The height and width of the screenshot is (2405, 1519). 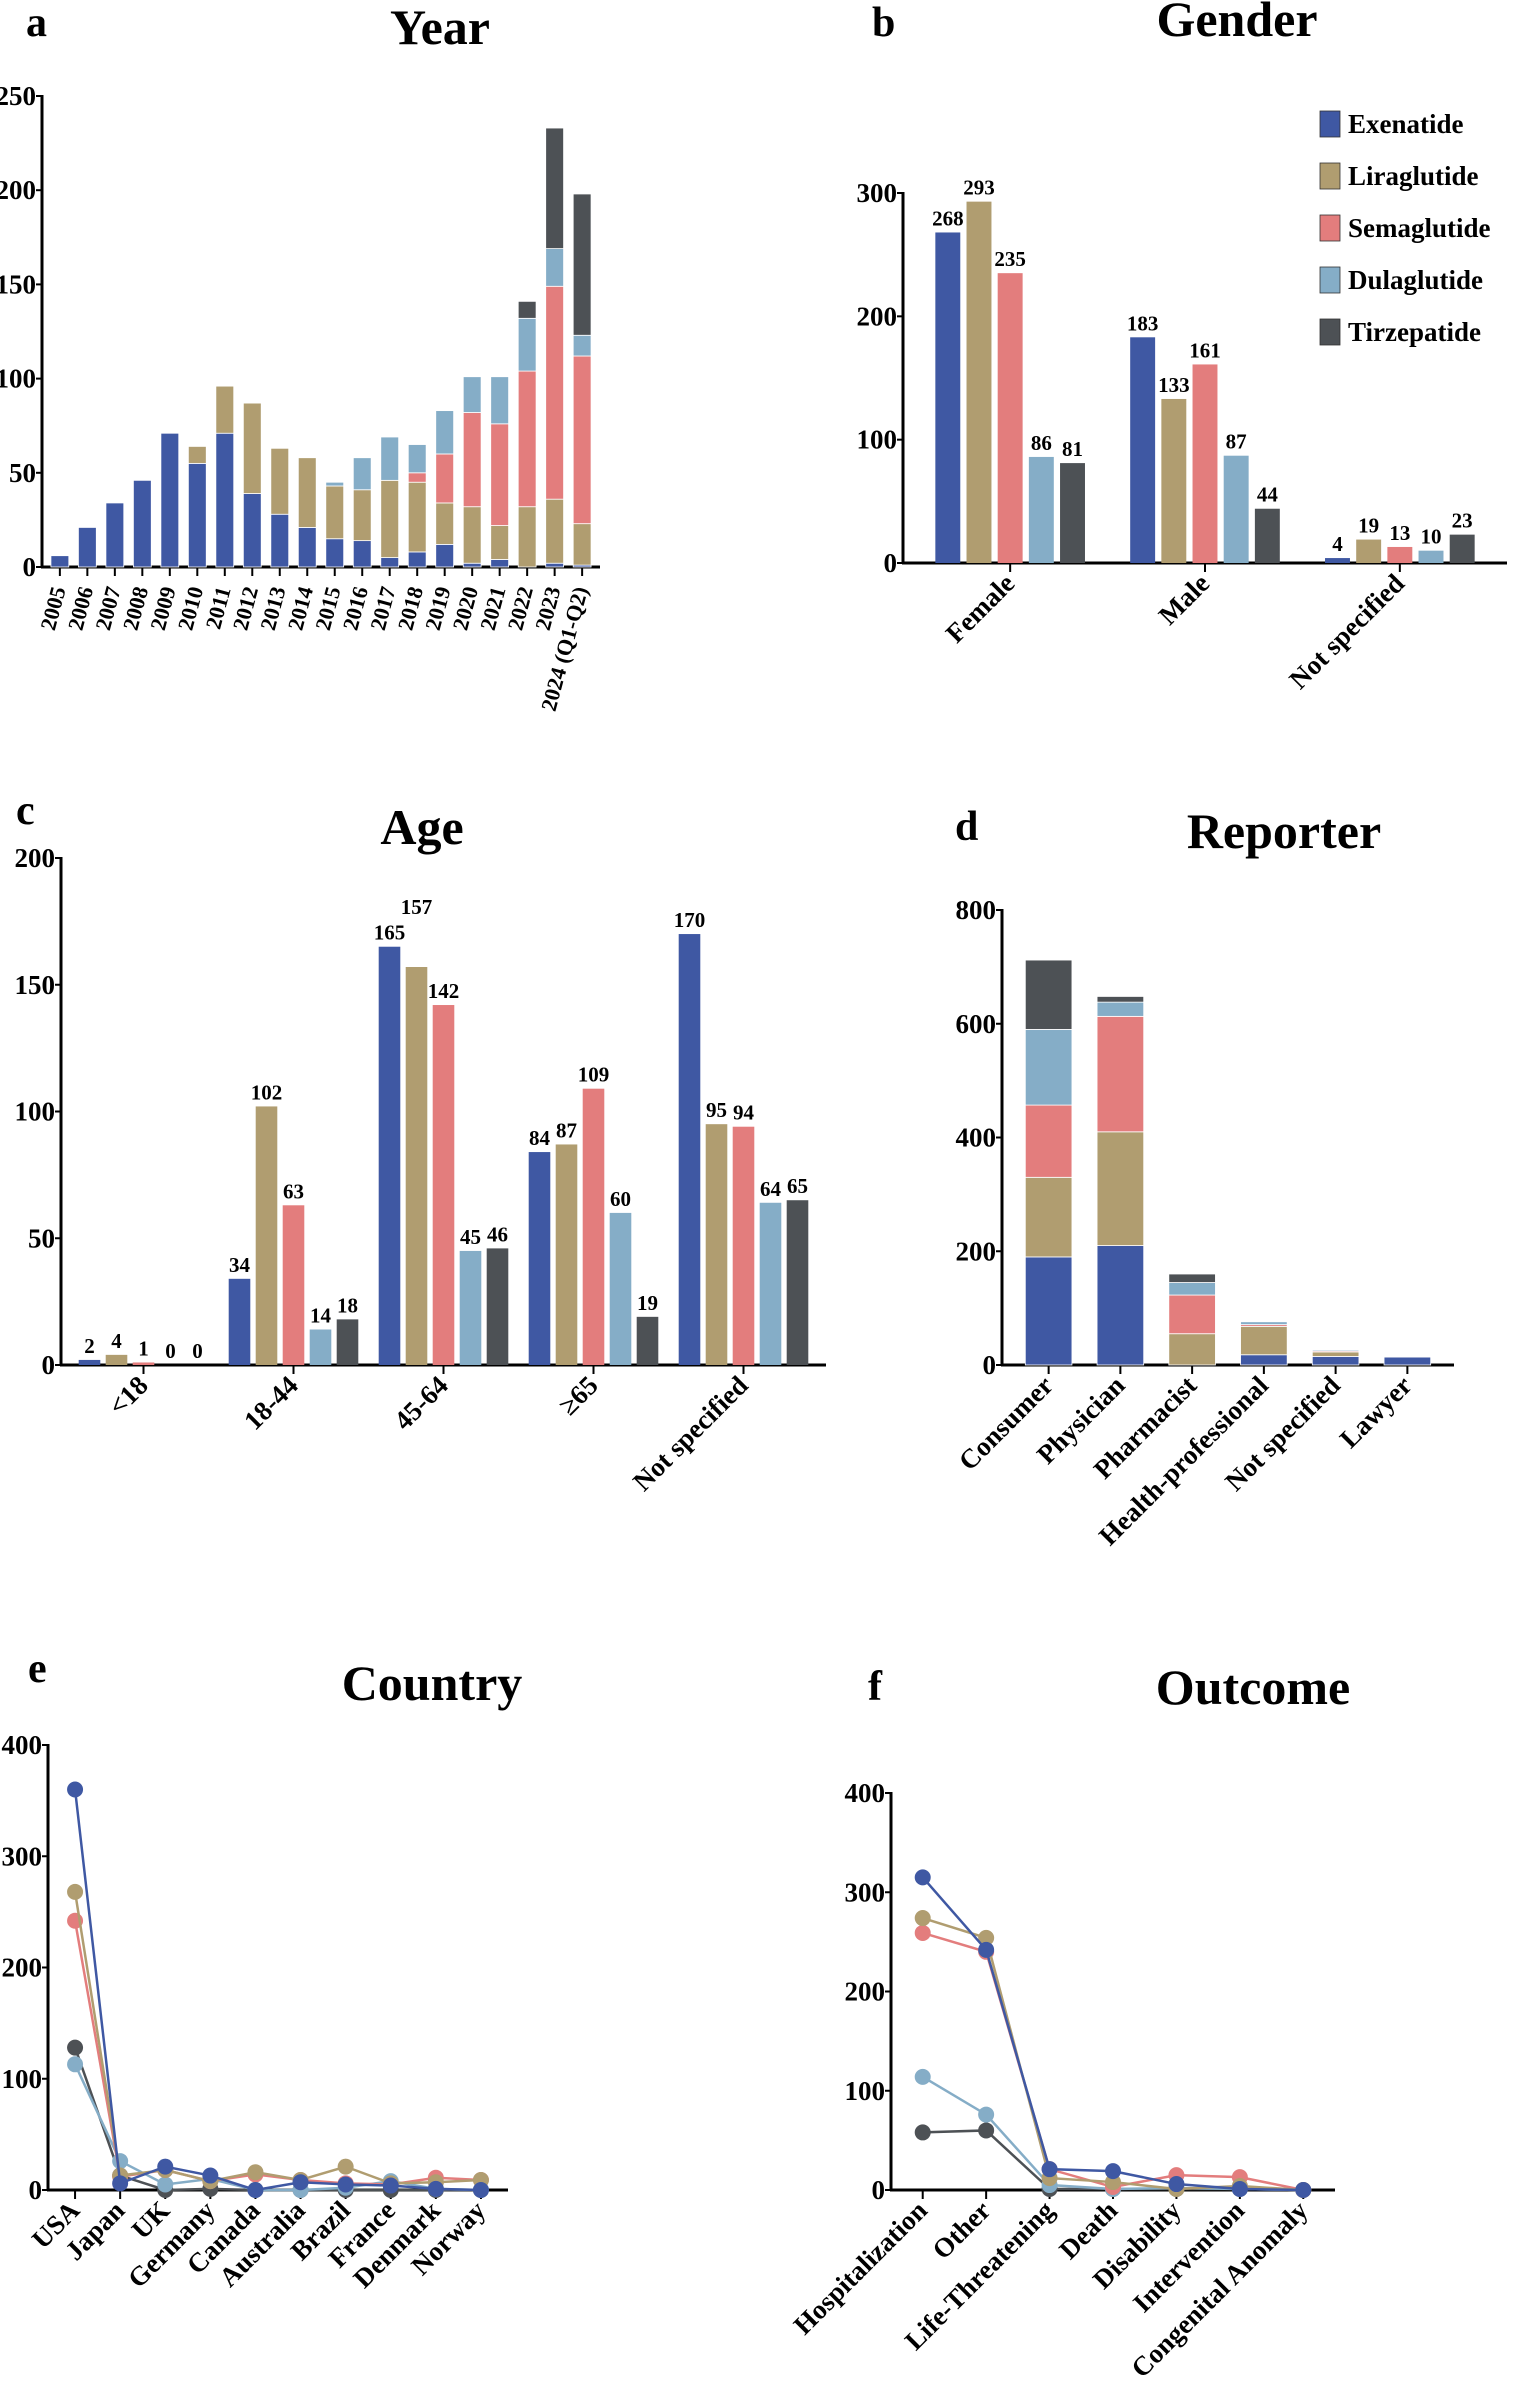 I want to click on data-label: 13, so click(x=1399, y=533).